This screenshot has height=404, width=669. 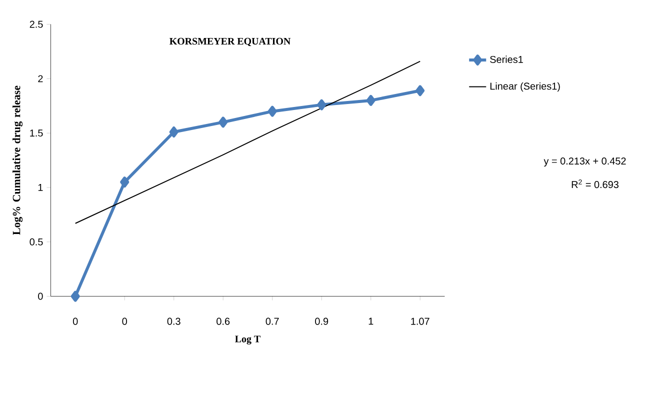 What do you see at coordinates (36, 242) in the screenshot?
I see `y-tick-label: 0.5` at bounding box center [36, 242].